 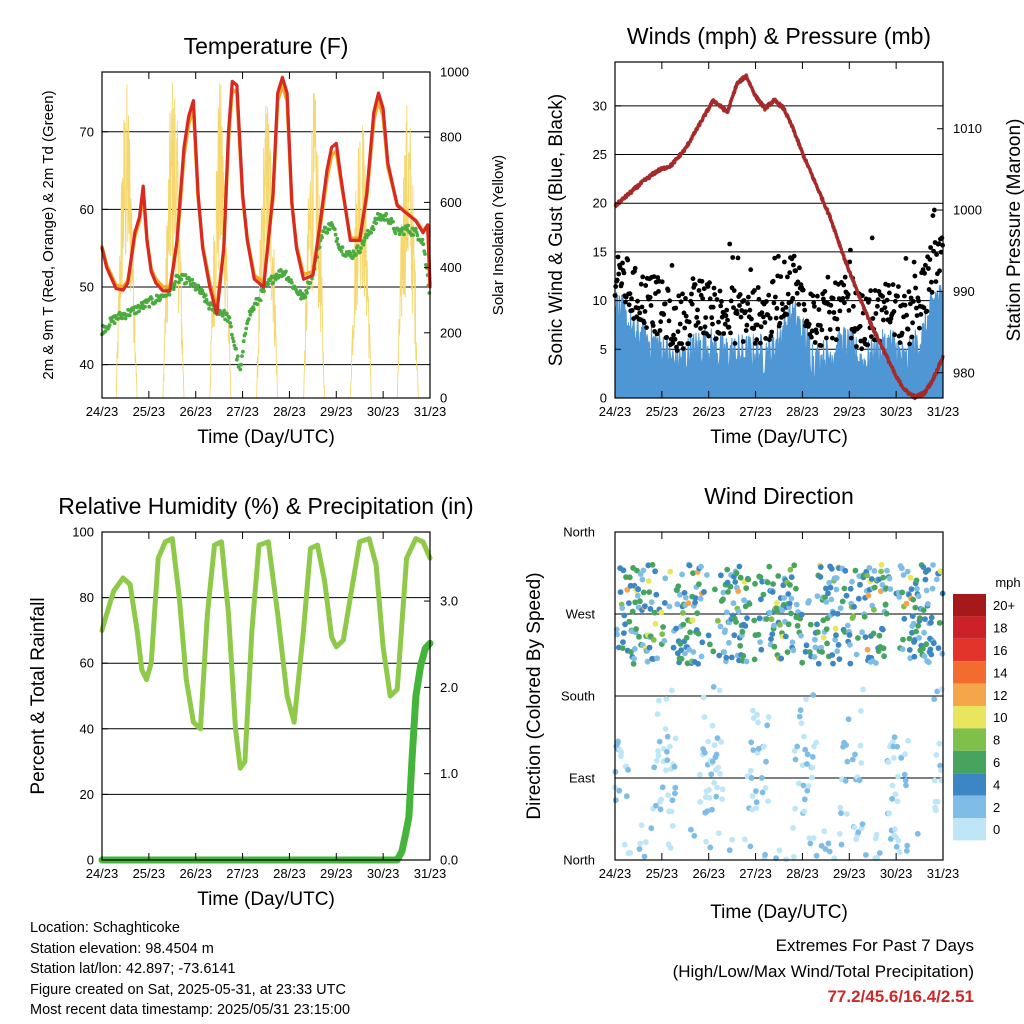 I want to click on y-right-tick-label: 400, so click(x=451, y=267).